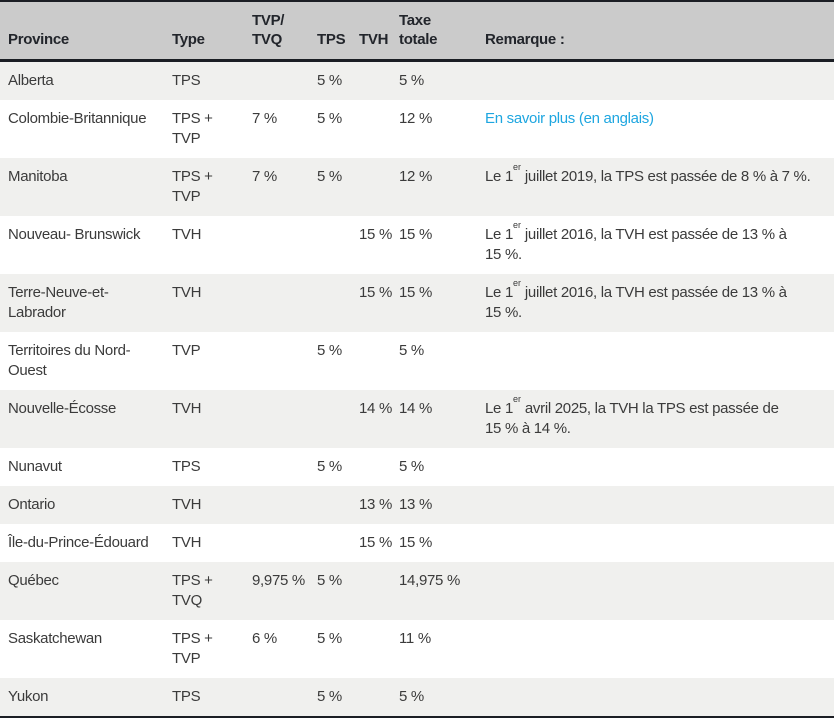 The width and height of the screenshot is (834, 718). What do you see at coordinates (417, 505) in the screenshot?
I see `table-row: Ontario TVH 13 % 13 %` at bounding box center [417, 505].